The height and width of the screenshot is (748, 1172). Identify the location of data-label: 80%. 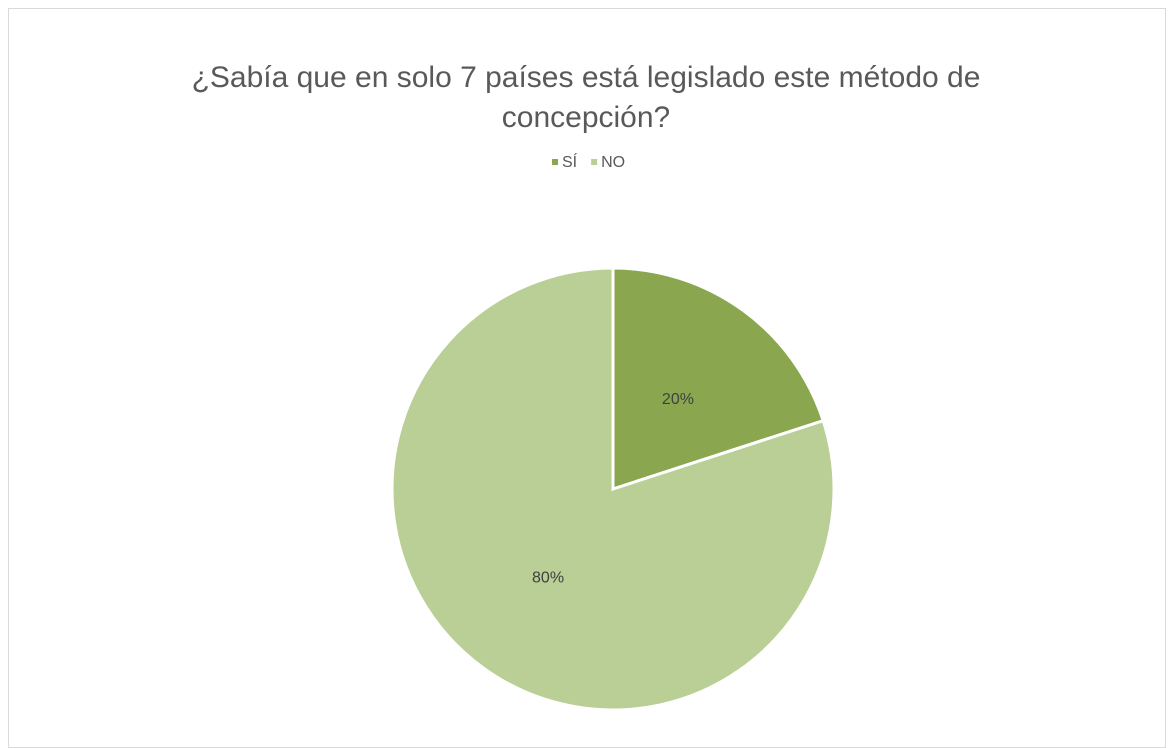
(548, 578).